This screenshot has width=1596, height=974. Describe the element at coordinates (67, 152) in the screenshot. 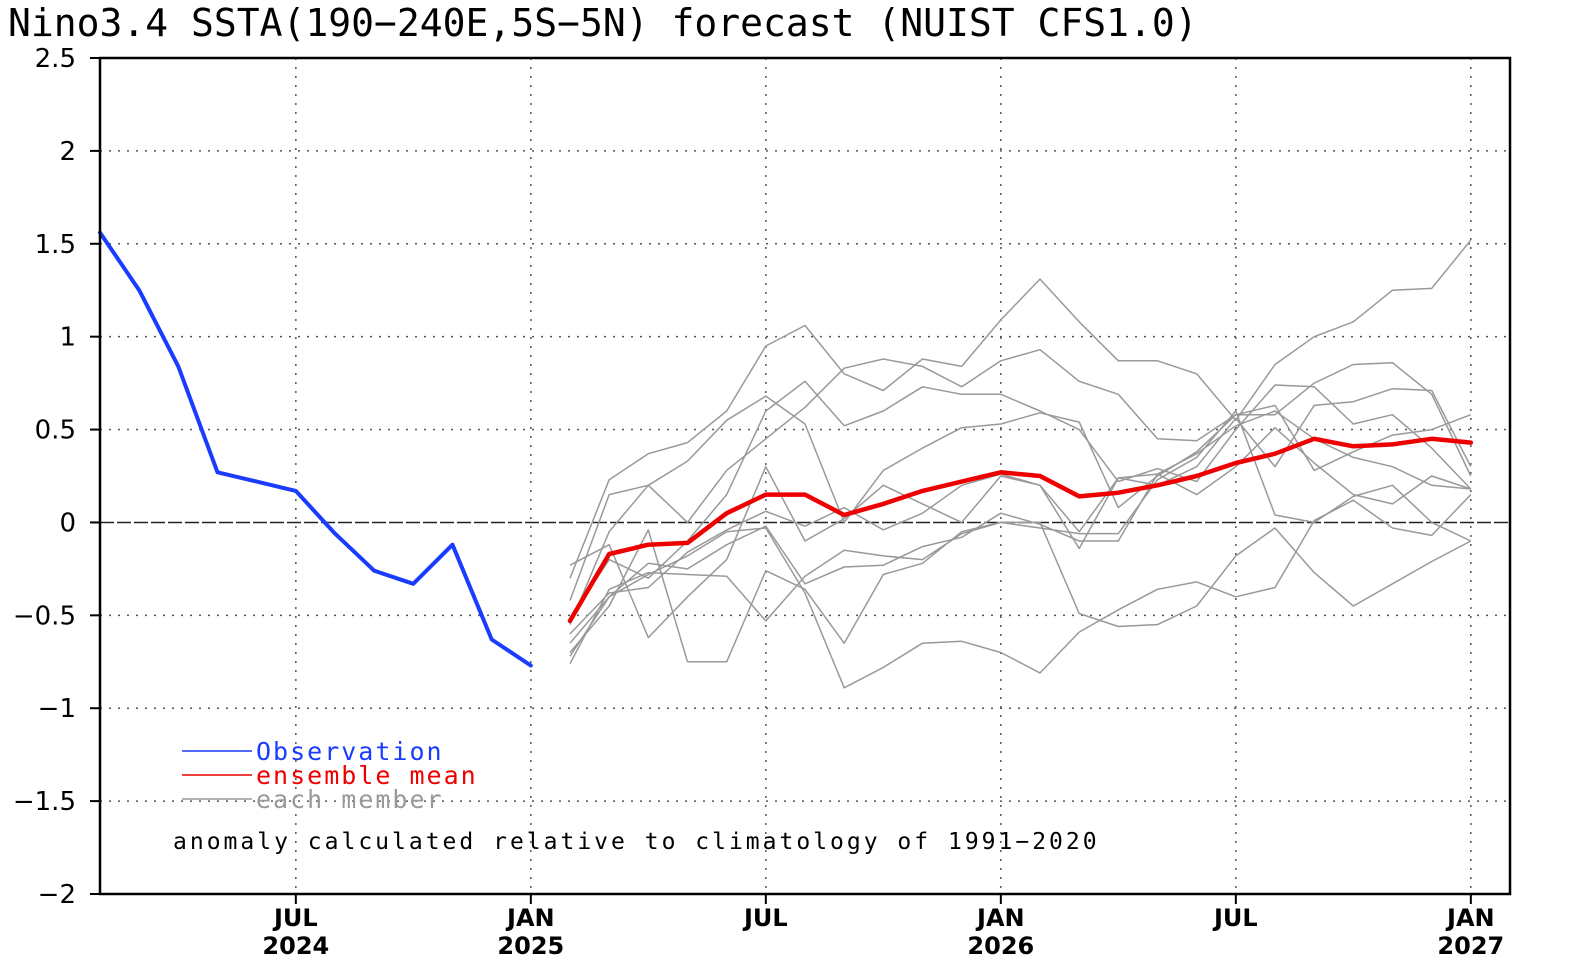

I see `y-tick-label: 2` at that location.